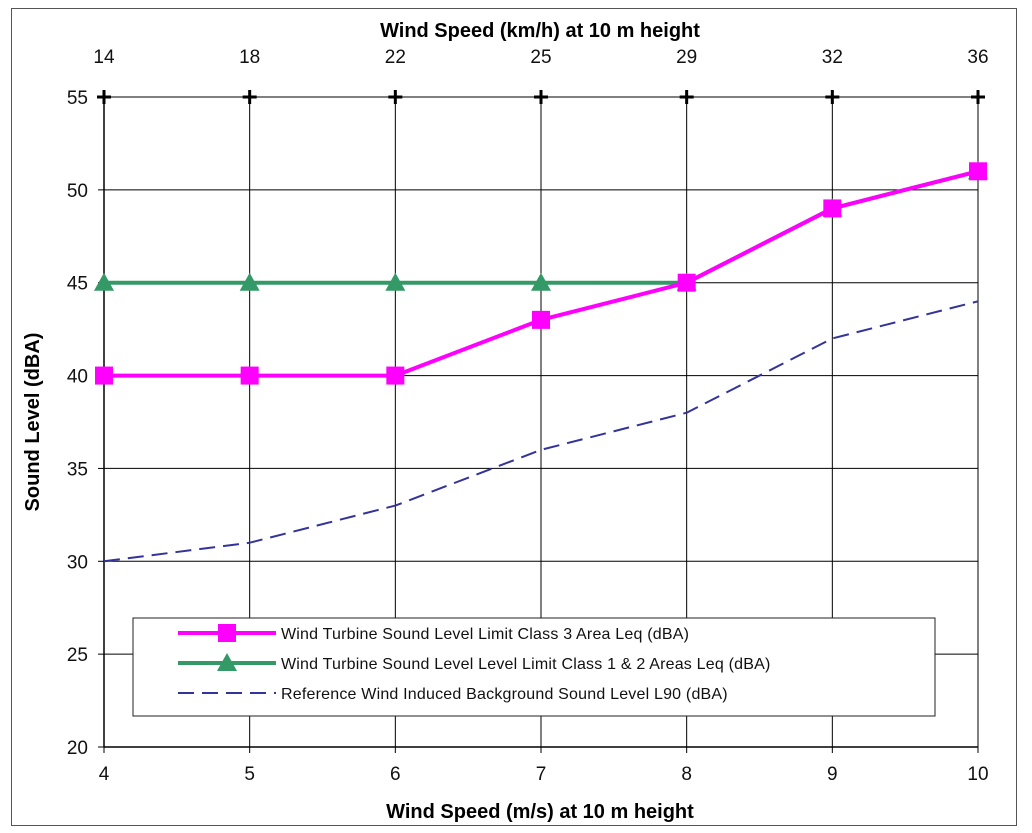 The width and height of the screenshot is (1032, 833). I want to click on x-tick-label: 5, so click(249, 774).